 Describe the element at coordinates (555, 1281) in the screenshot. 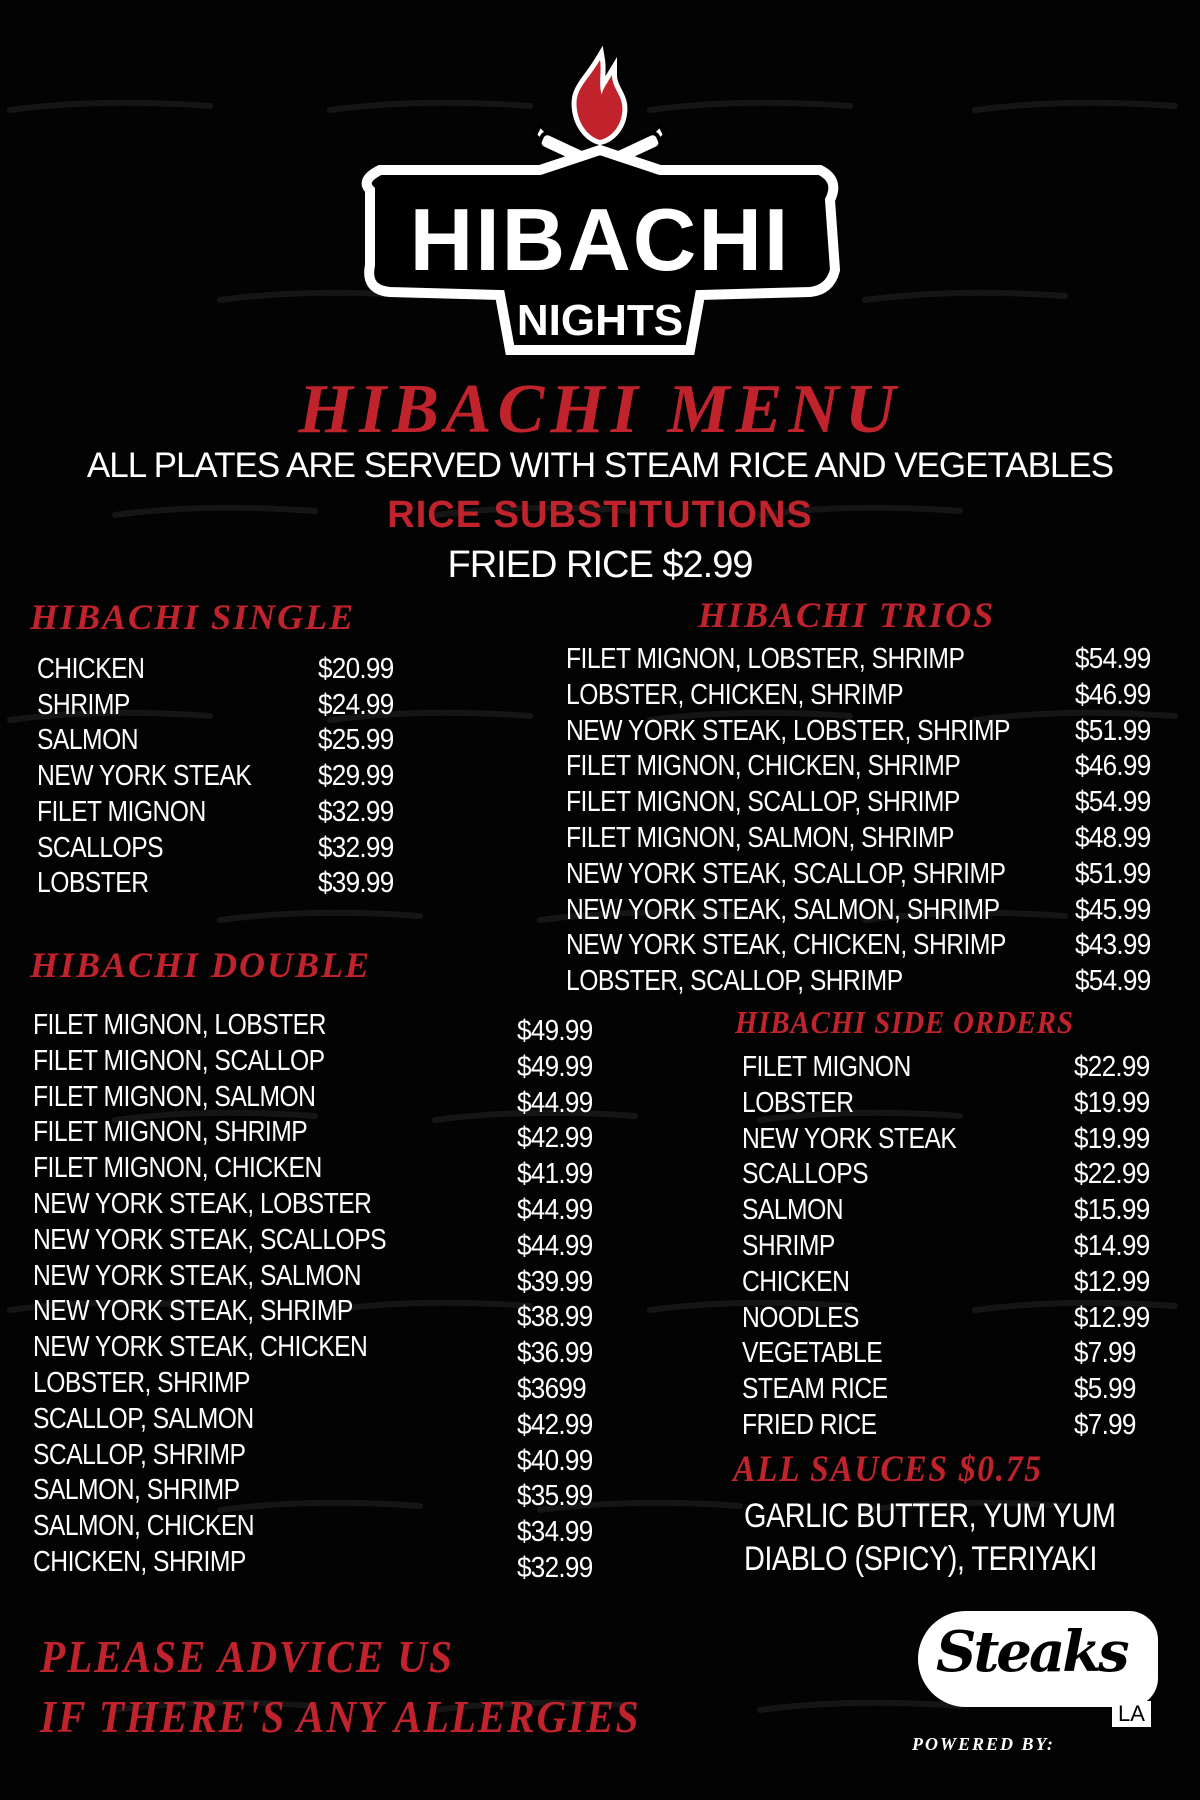

I see `double-item-price: $39.99` at that location.